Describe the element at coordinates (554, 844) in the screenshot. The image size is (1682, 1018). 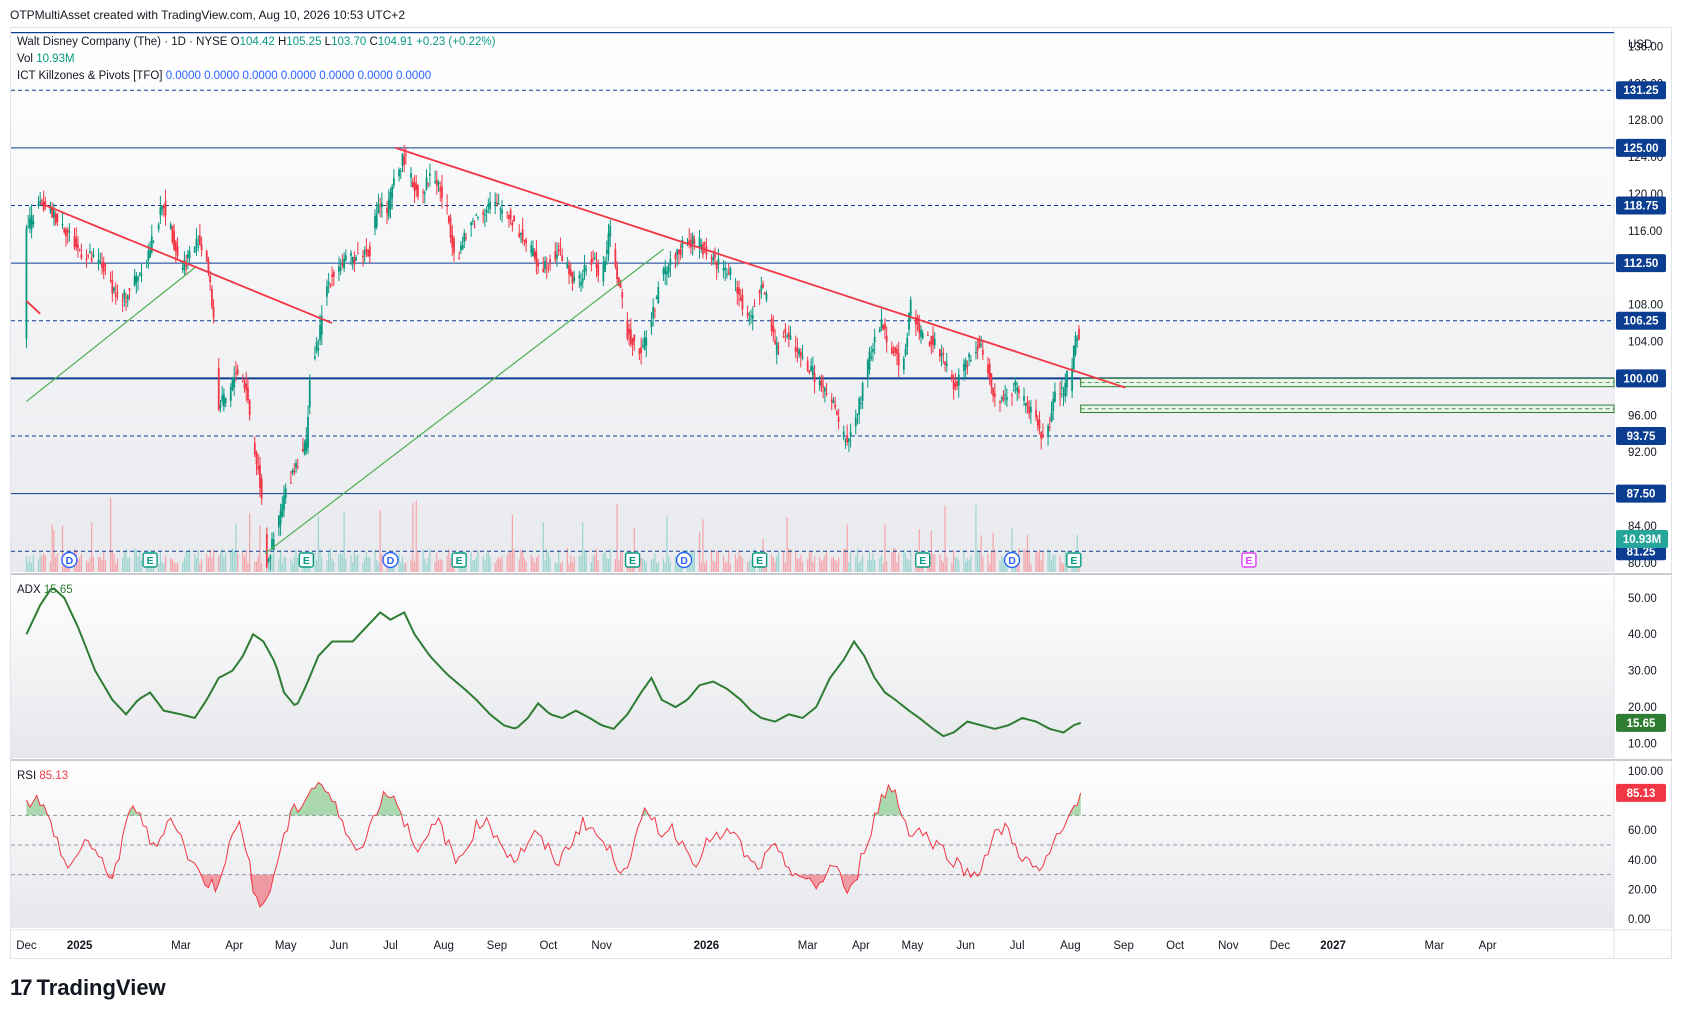
I see `rsi-line` at that location.